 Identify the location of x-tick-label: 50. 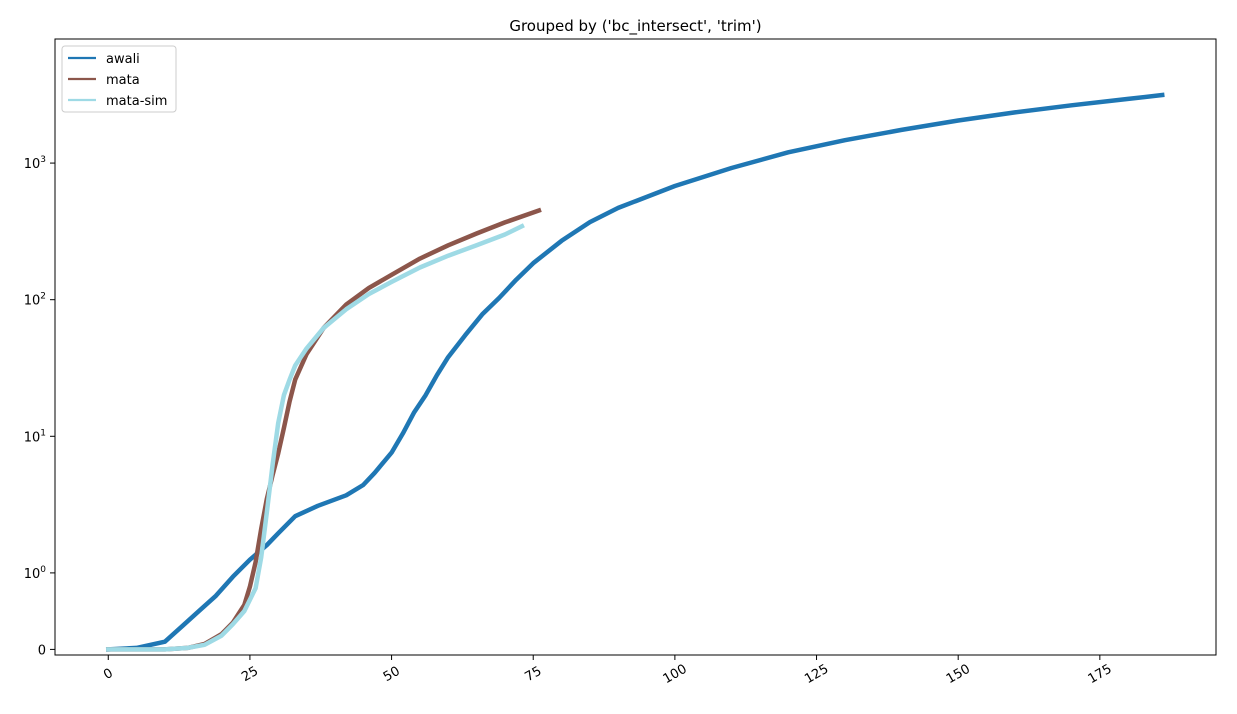
(392, 674).